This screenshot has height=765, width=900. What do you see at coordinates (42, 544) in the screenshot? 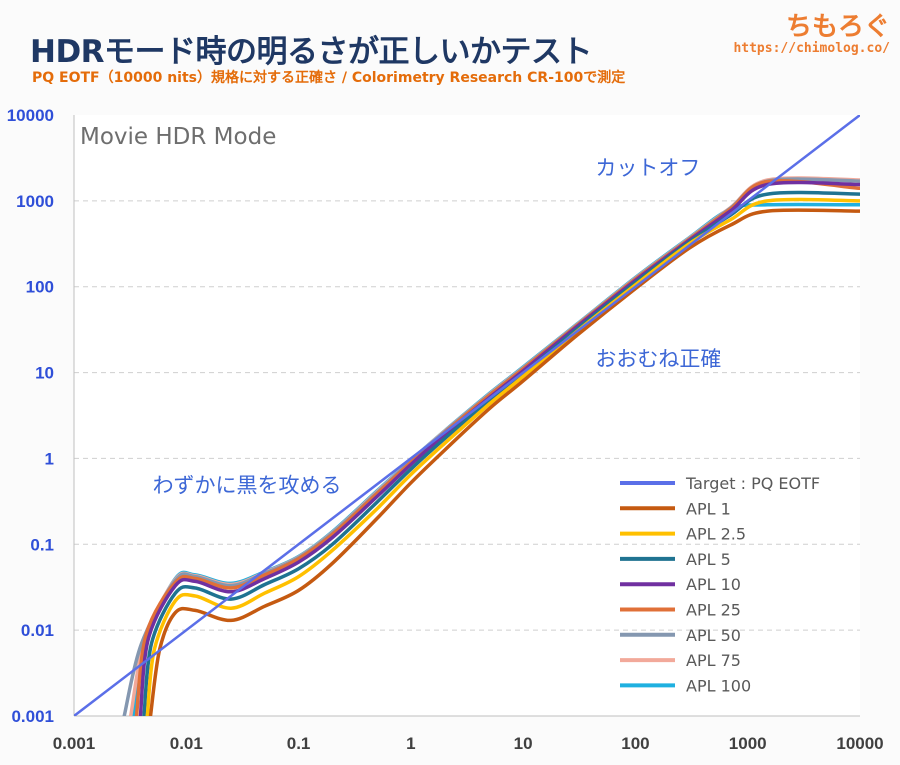
I see `y-tick-label: 0.1` at bounding box center [42, 544].